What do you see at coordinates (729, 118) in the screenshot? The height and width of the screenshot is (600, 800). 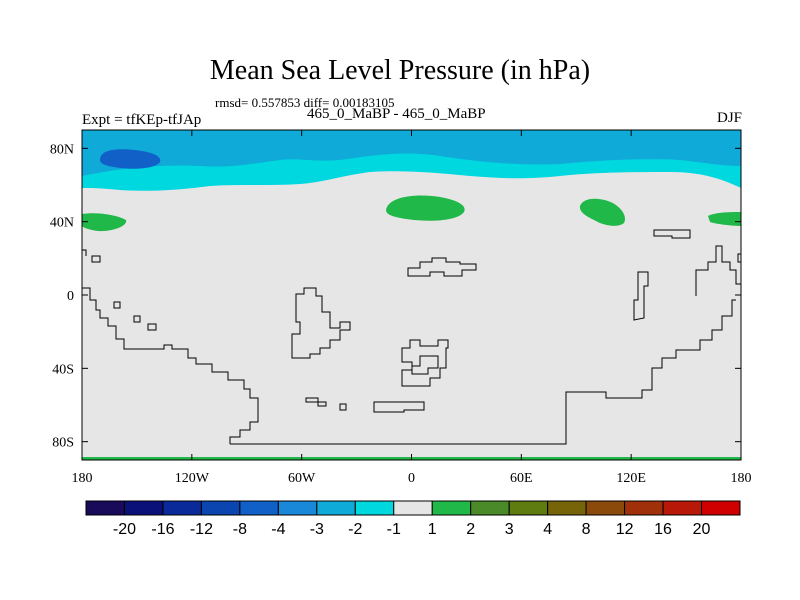 I see `season-label: DJF` at bounding box center [729, 118].